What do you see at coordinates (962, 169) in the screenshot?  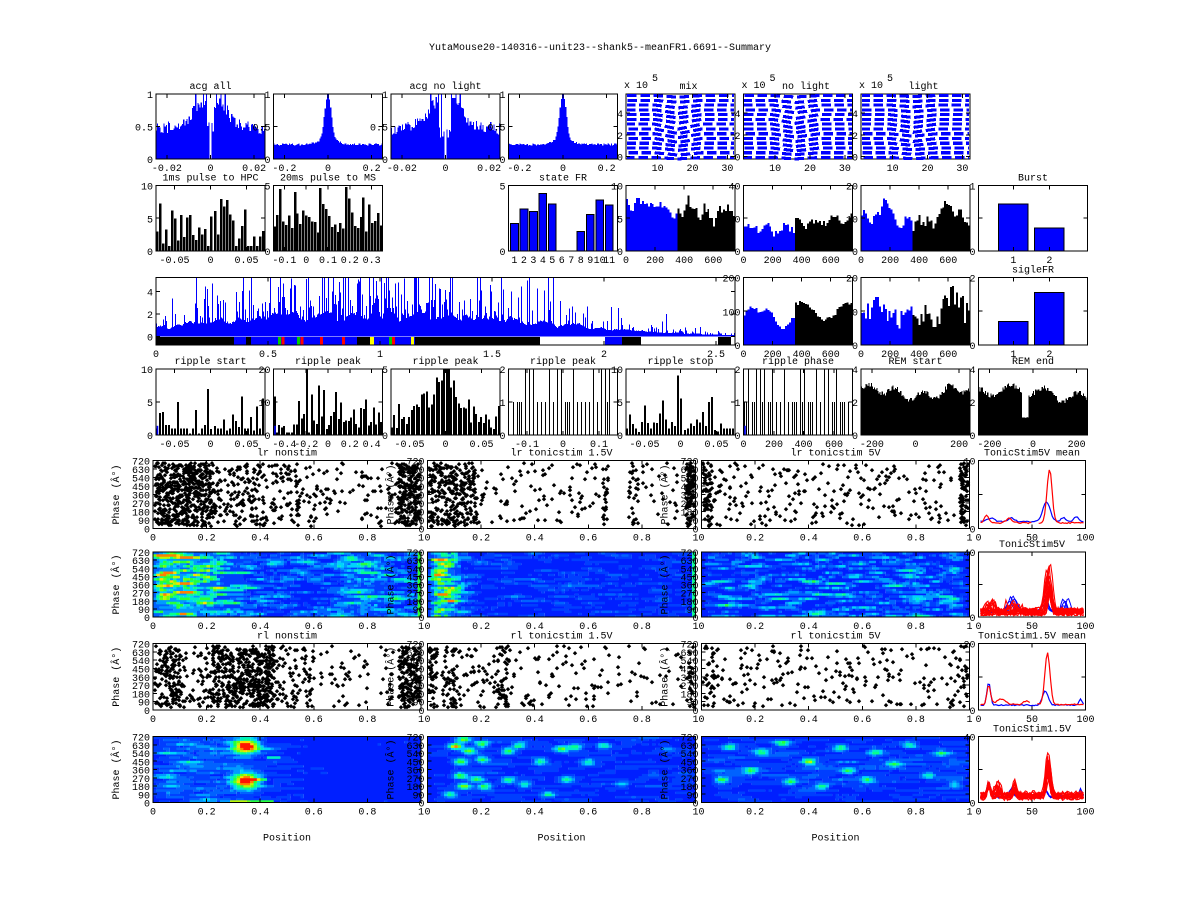 I see `svg-text: 30` at bounding box center [962, 169].